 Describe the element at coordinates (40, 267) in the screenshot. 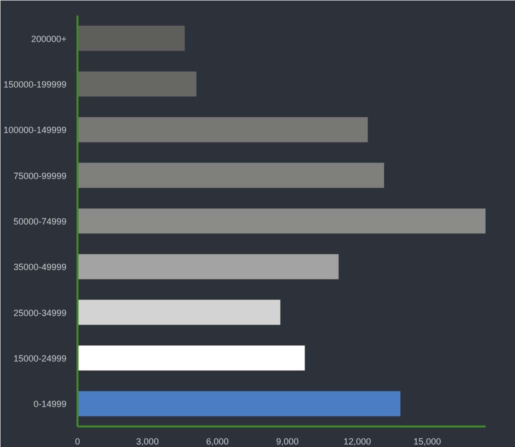

I see `y-tick-label: 35000-49999` at that location.